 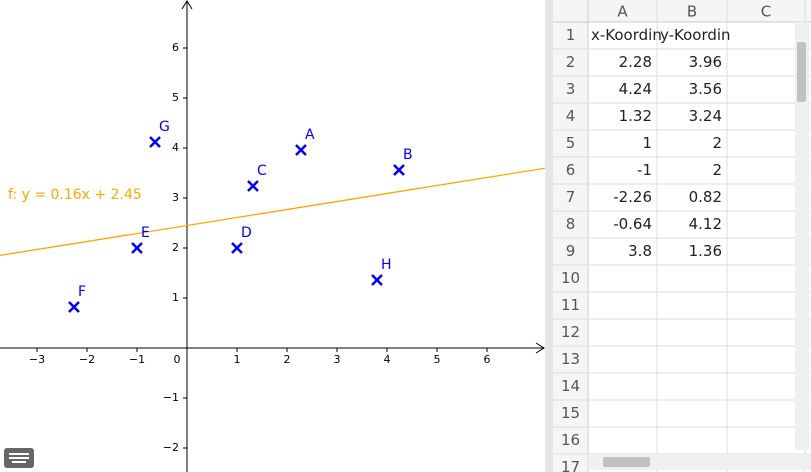 What do you see at coordinates (570, 413) in the screenshot?
I see `row-number: 15` at bounding box center [570, 413].